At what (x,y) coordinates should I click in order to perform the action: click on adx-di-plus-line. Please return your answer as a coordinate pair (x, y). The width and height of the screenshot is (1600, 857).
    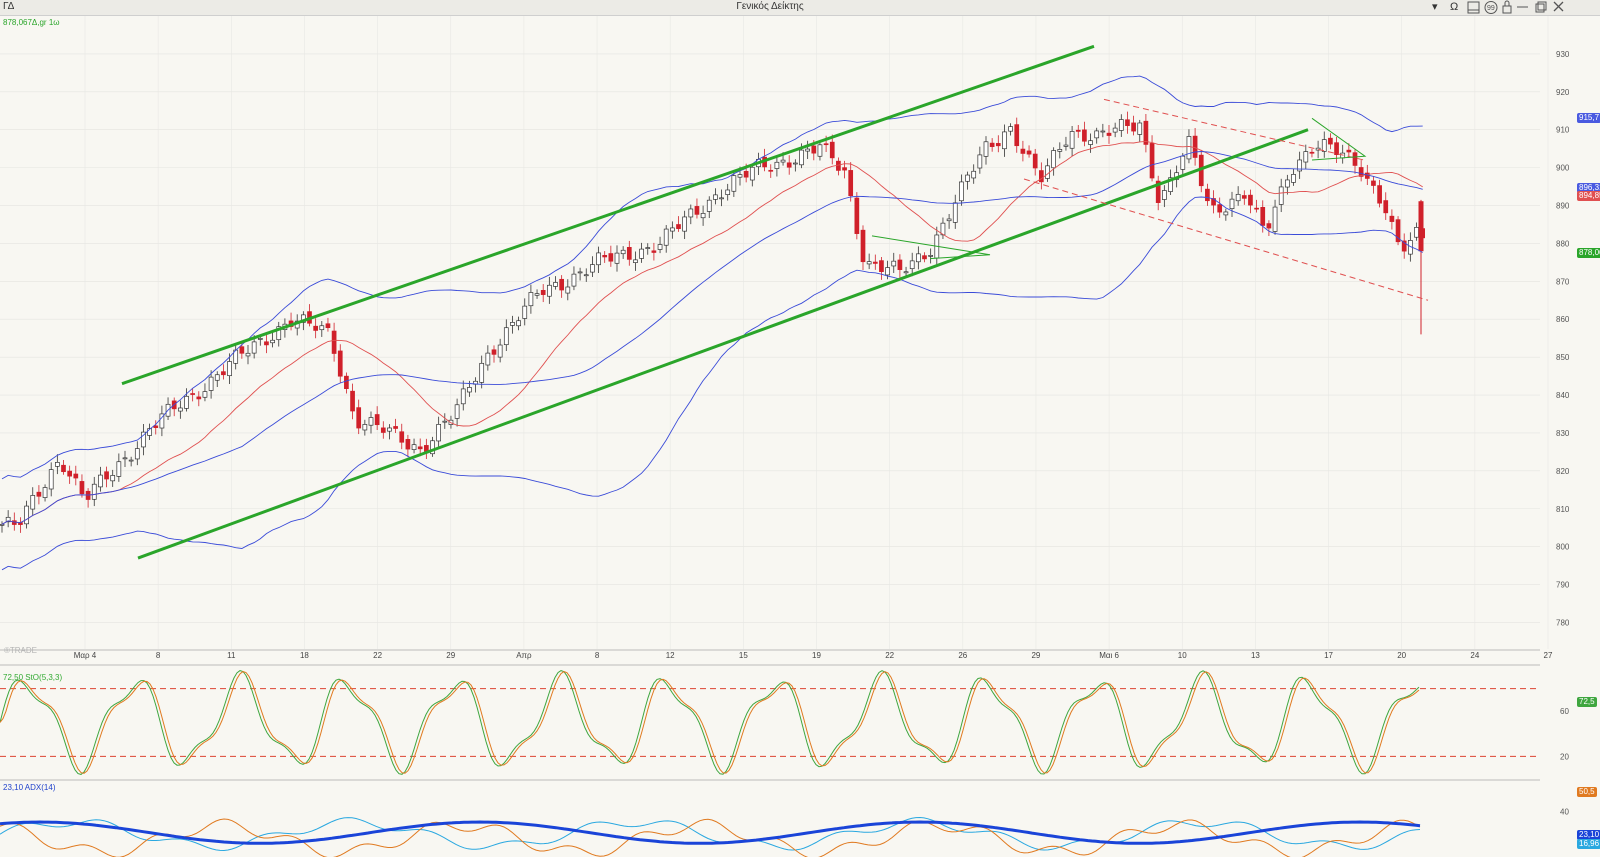
    Looking at the image, I should click on (710, 837).